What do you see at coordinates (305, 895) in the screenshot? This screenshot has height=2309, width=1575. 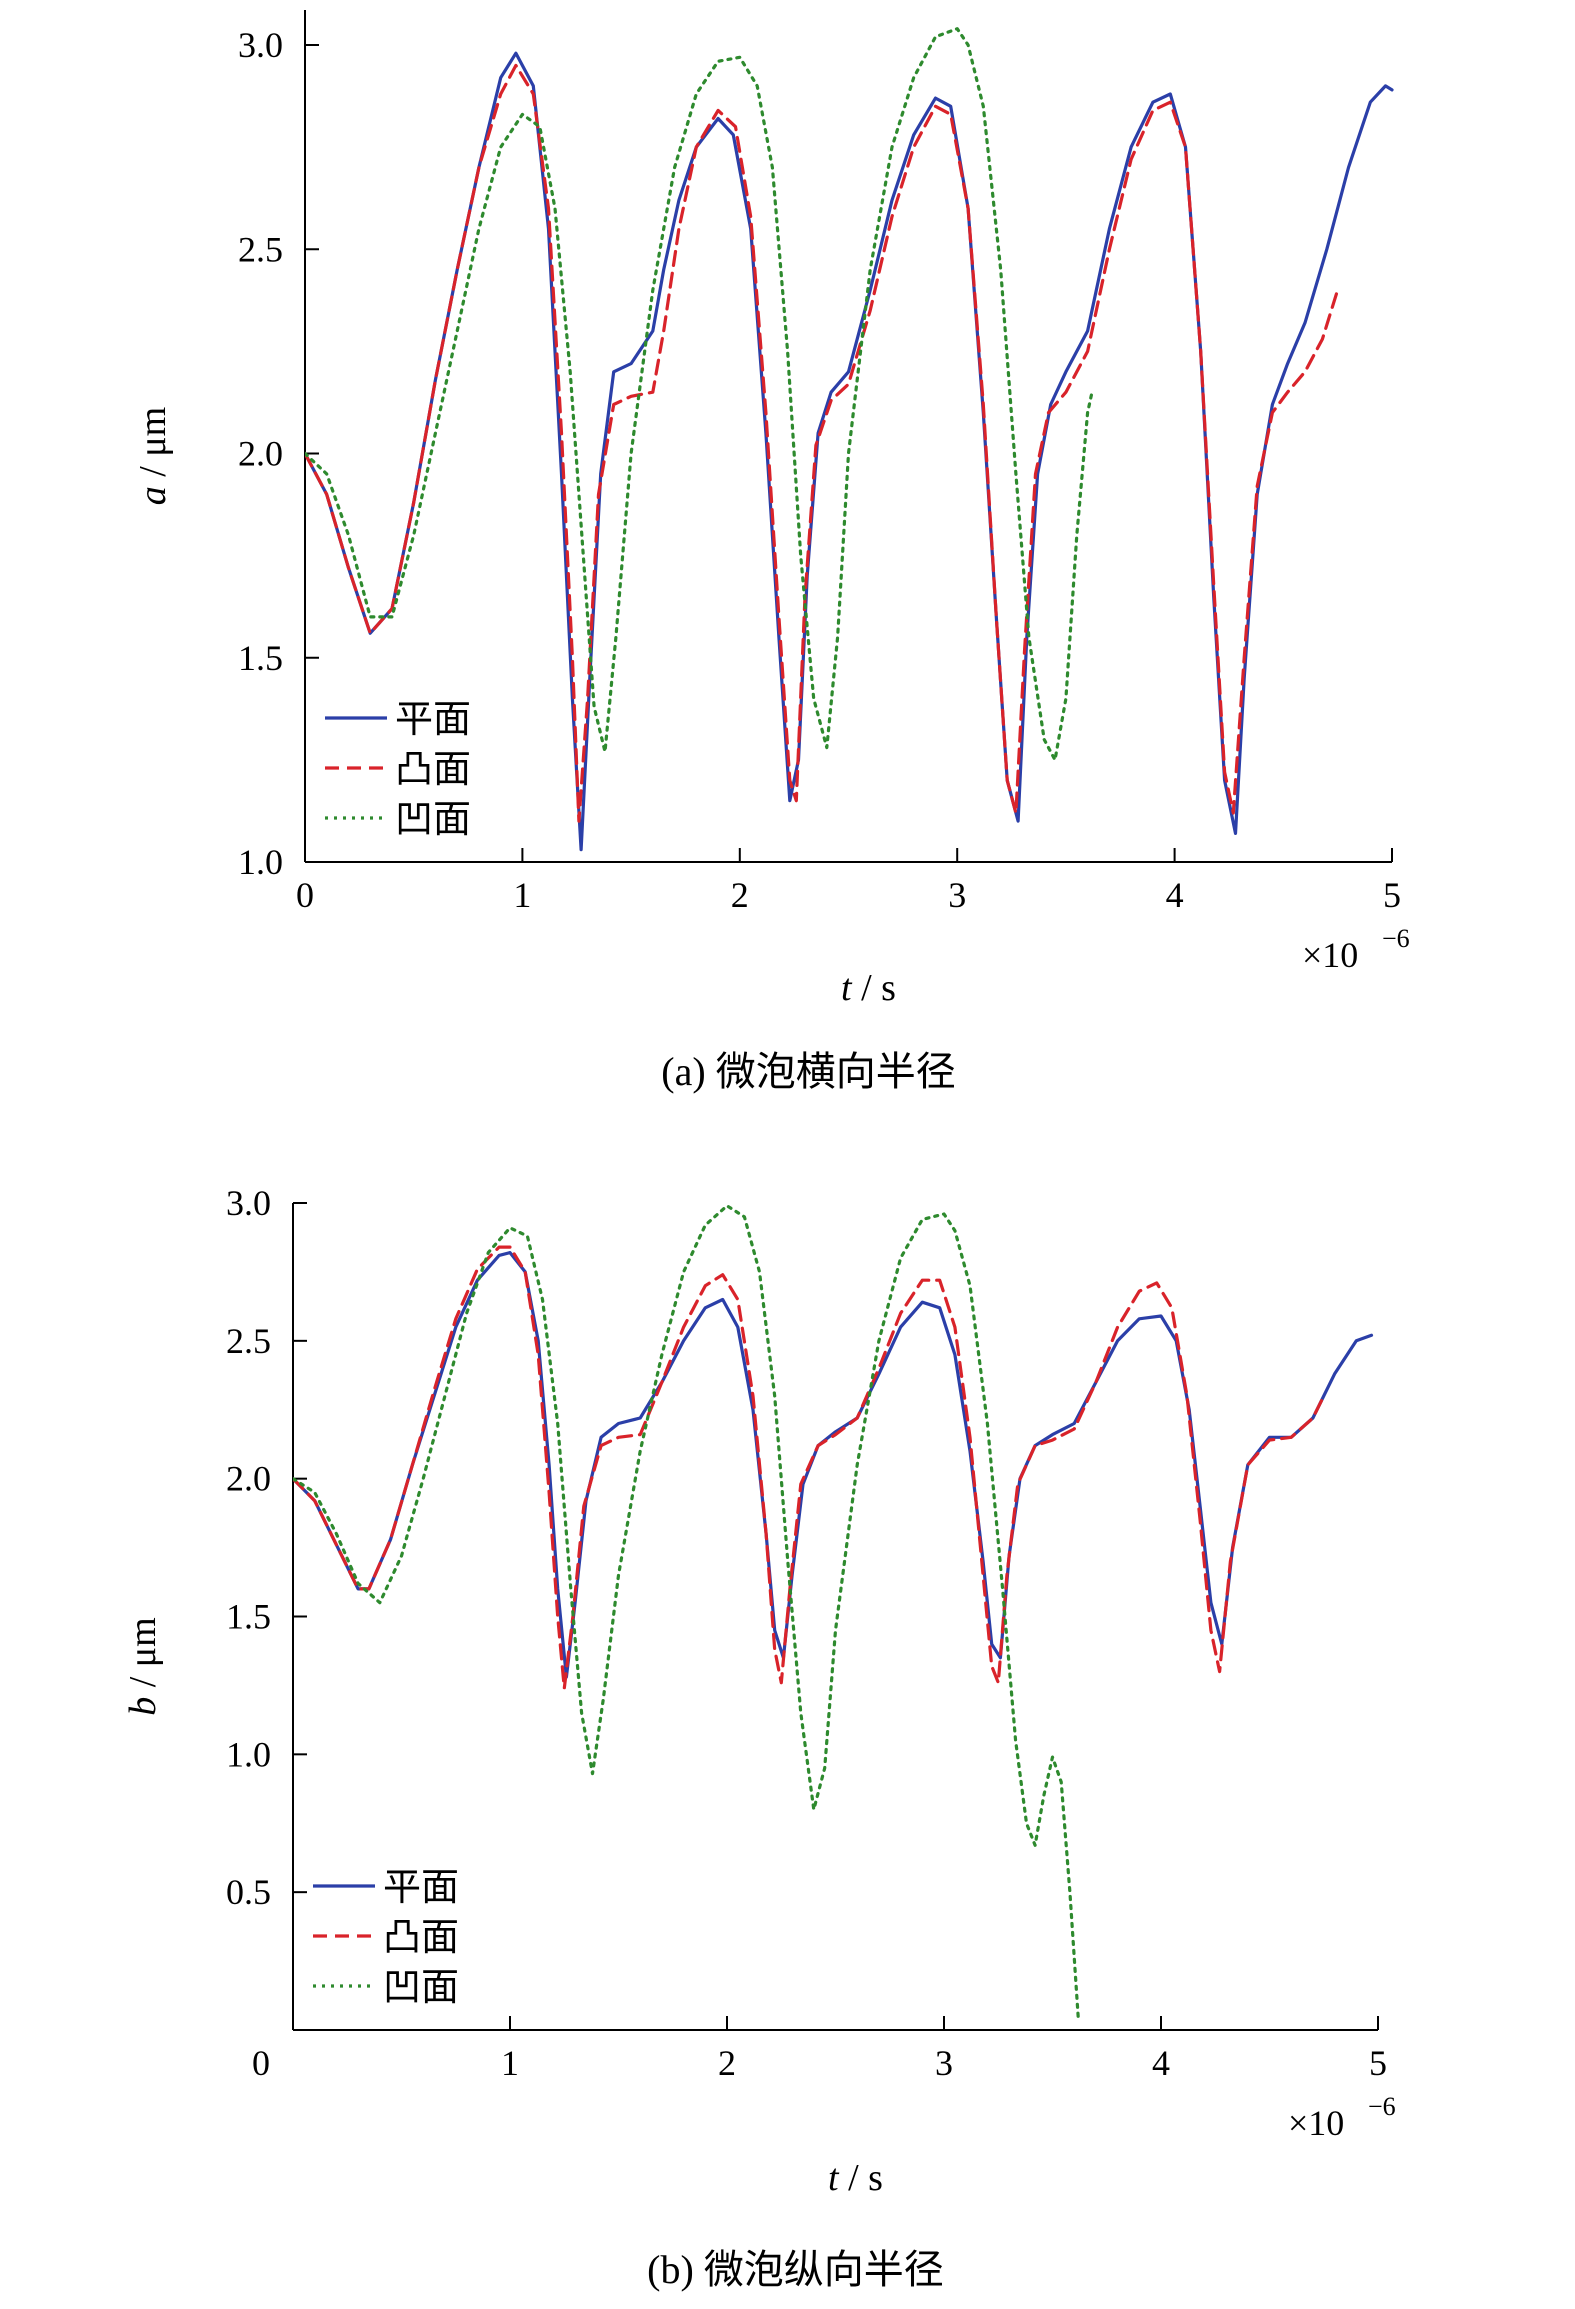 I see `x-tick-label: 0` at bounding box center [305, 895].